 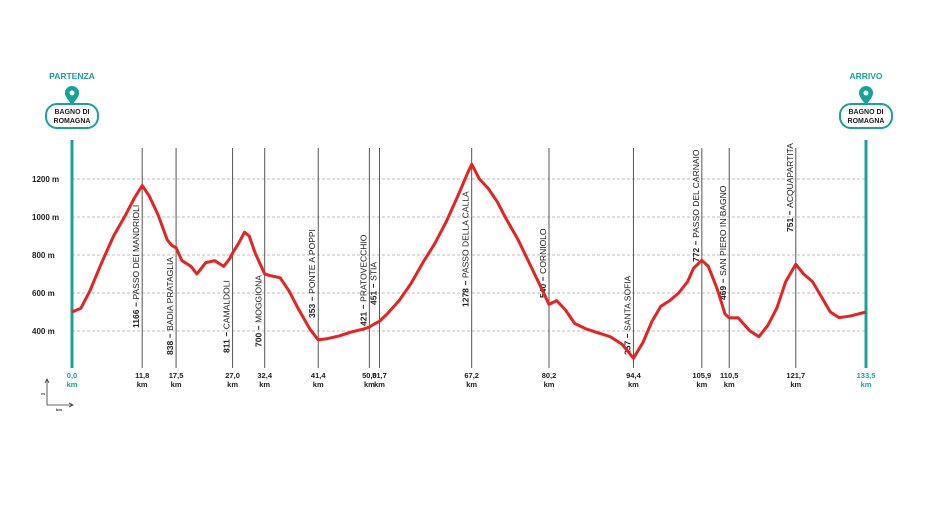 What do you see at coordinates (696, 193) in the screenshot?
I see `waypoint-name: PASSO DEL CARNAIO` at bounding box center [696, 193].